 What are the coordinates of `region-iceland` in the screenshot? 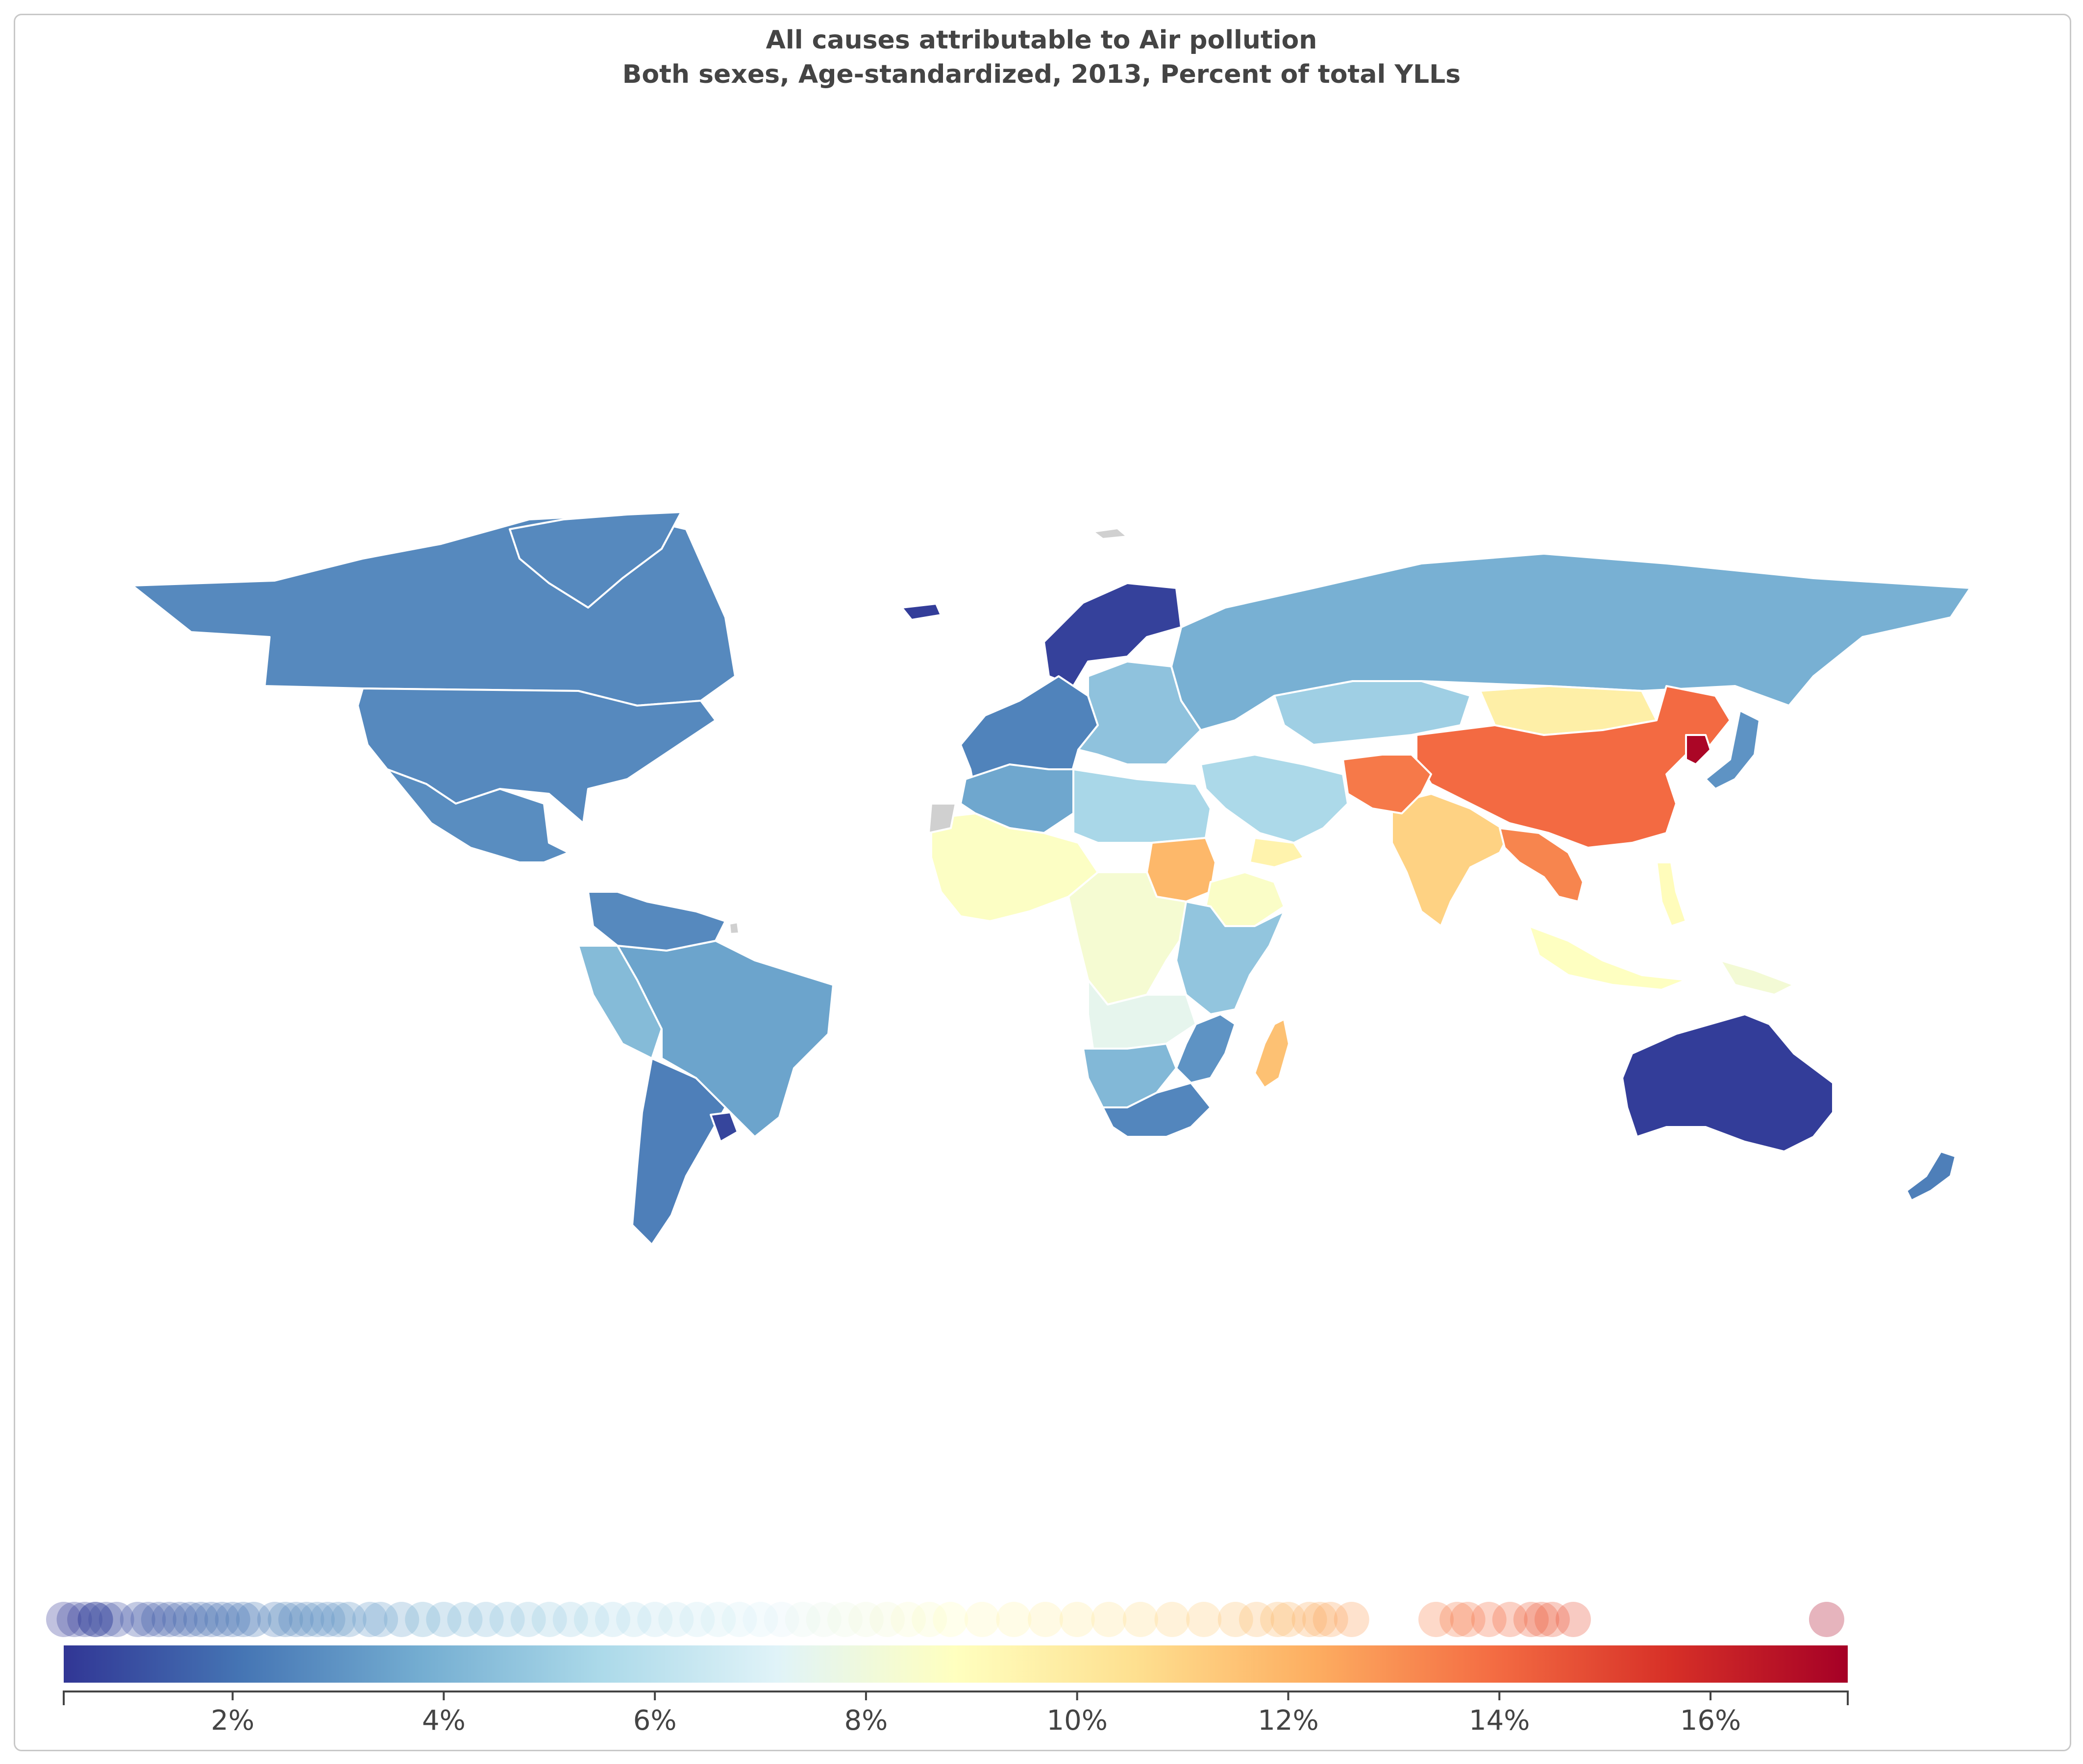 It's located at (922, 612).